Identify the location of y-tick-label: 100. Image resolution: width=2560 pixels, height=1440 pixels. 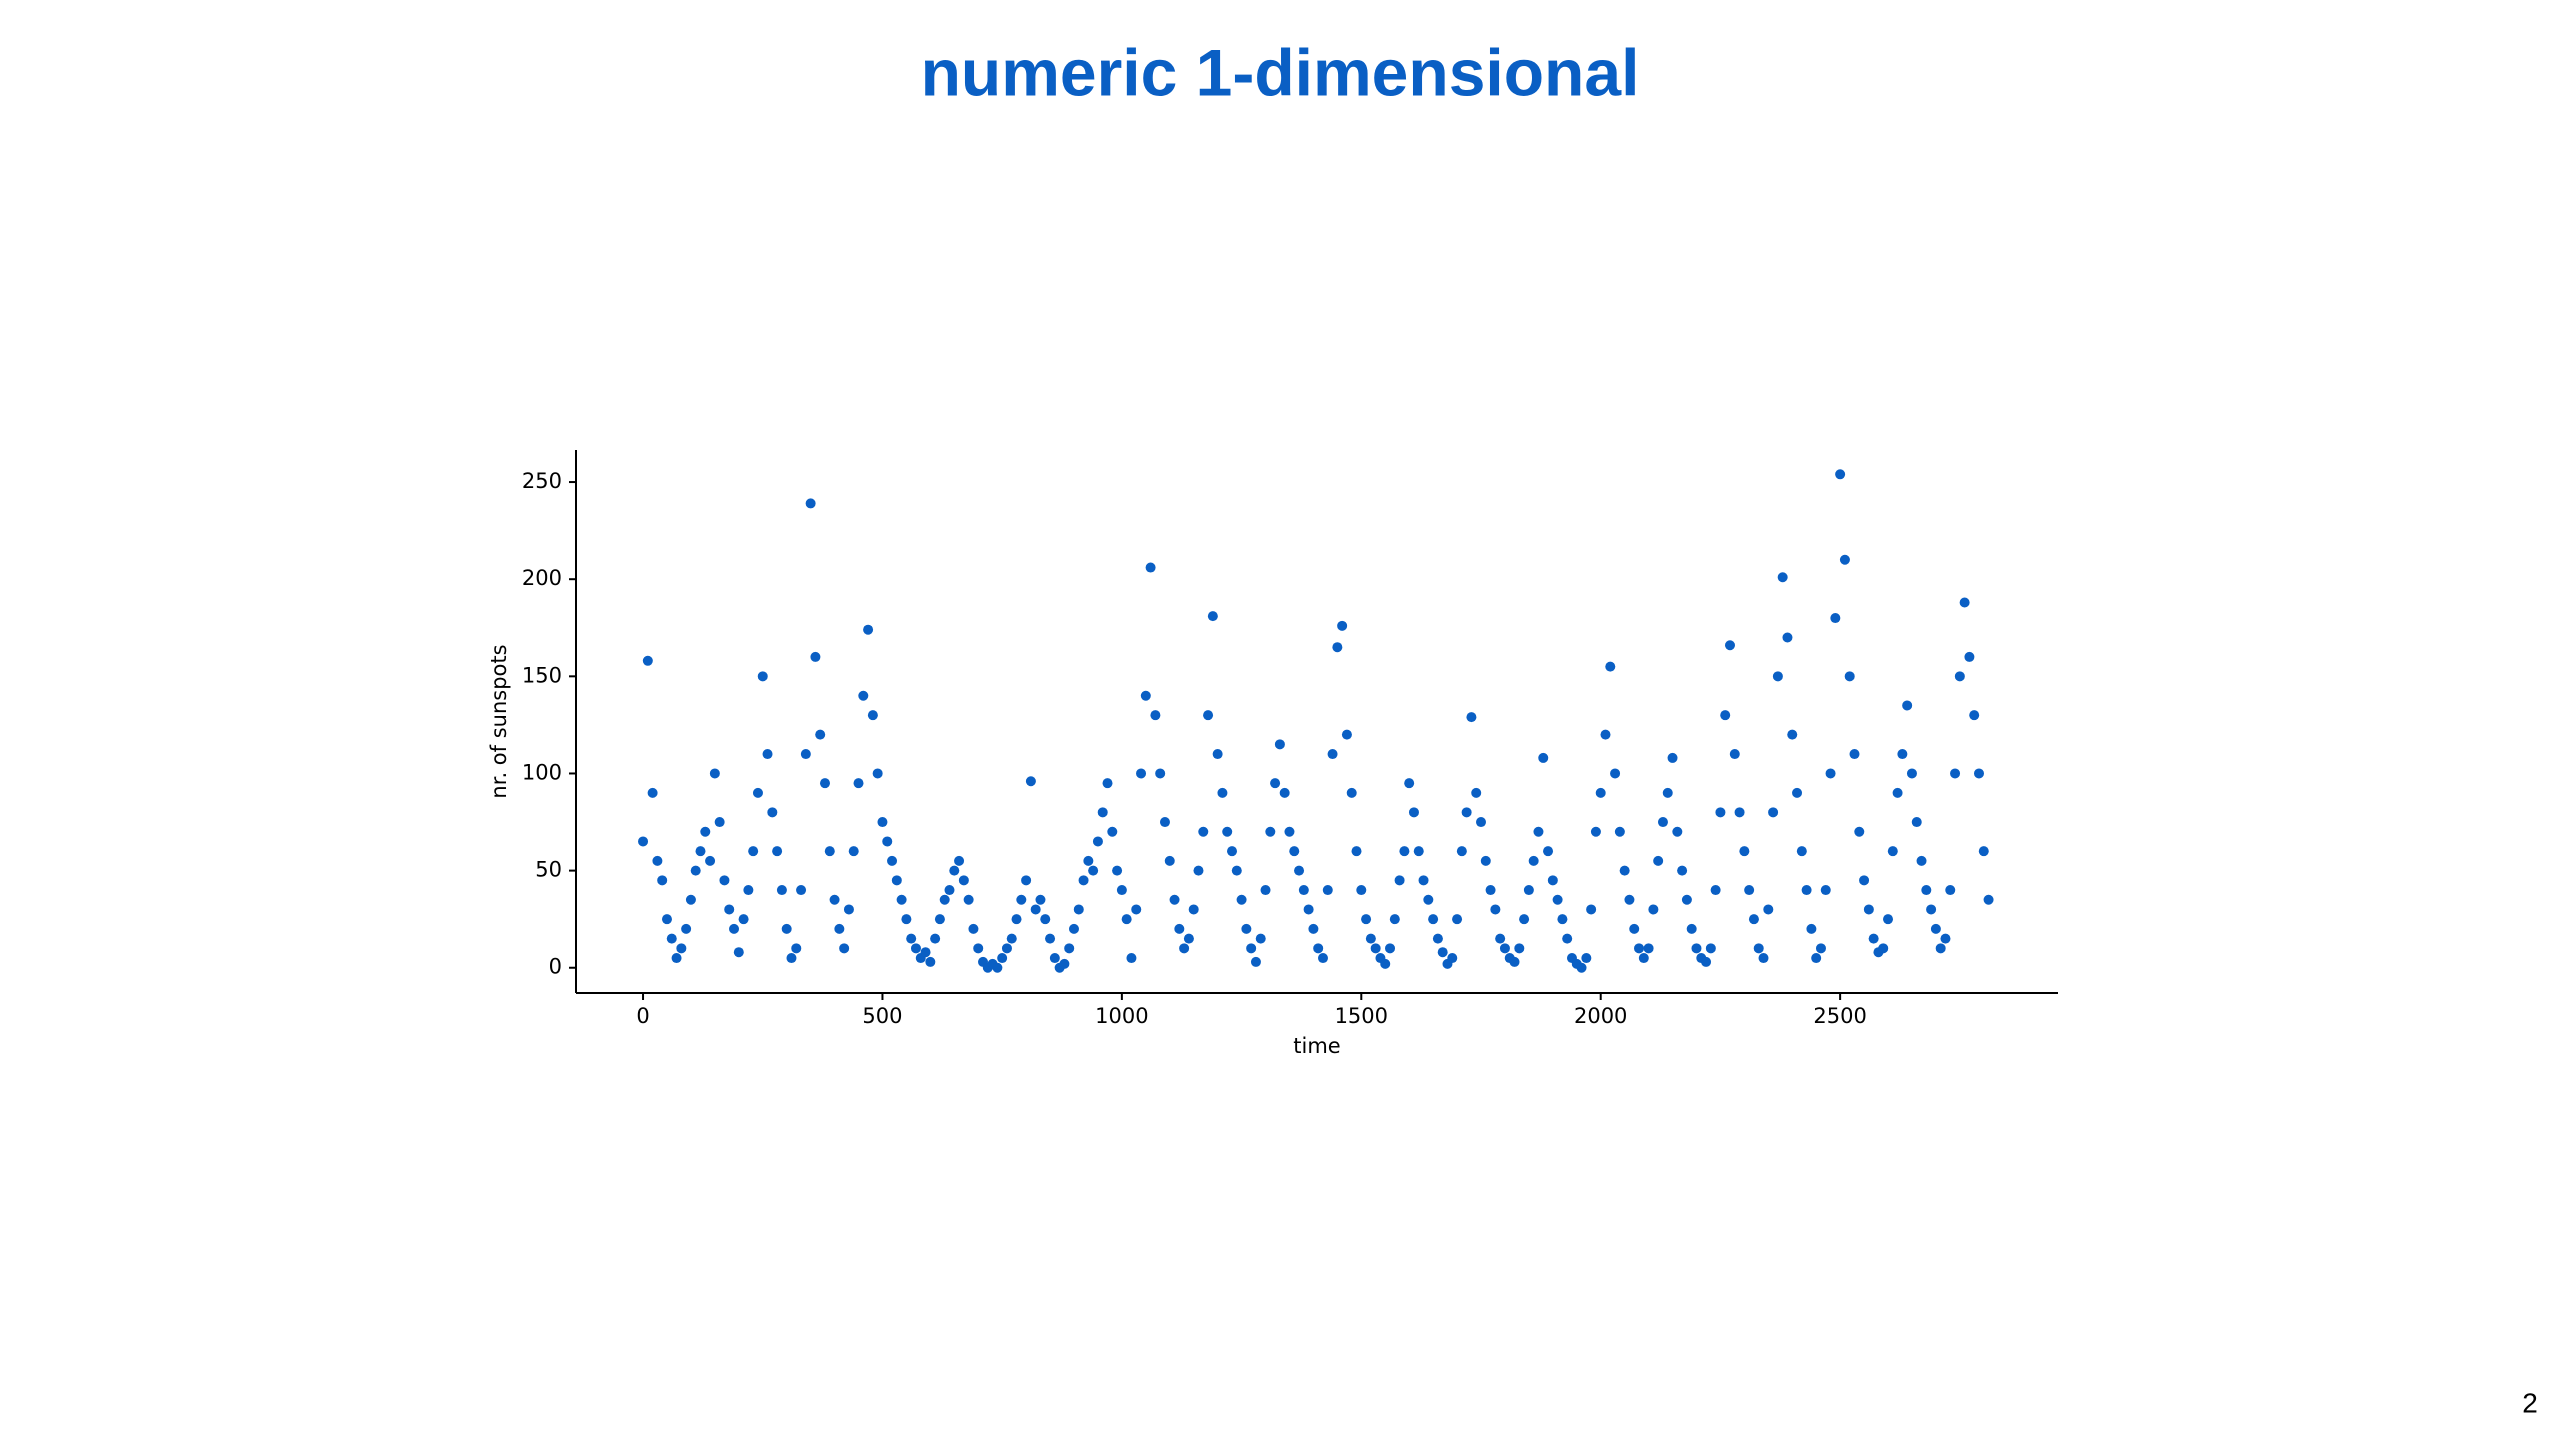
(542, 772).